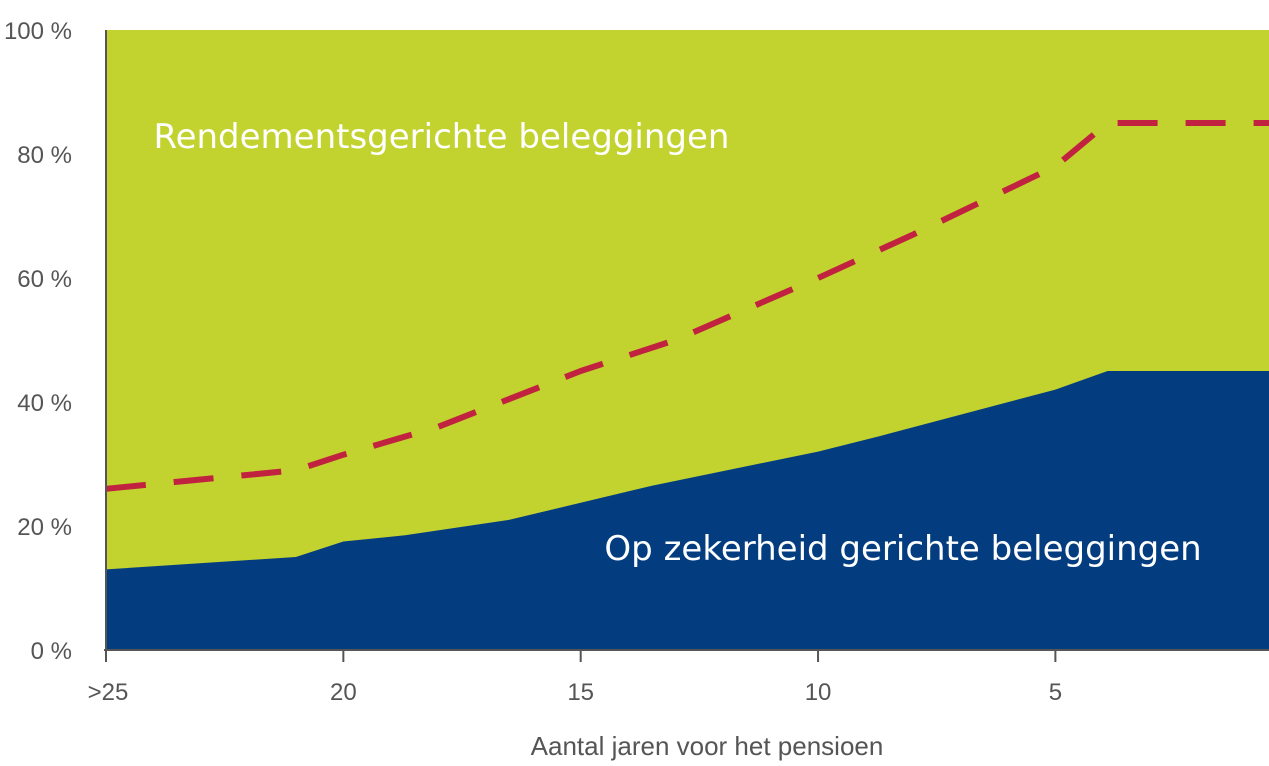 The height and width of the screenshot is (766, 1269). What do you see at coordinates (818, 692) in the screenshot?
I see `x-tick-label: 10` at bounding box center [818, 692].